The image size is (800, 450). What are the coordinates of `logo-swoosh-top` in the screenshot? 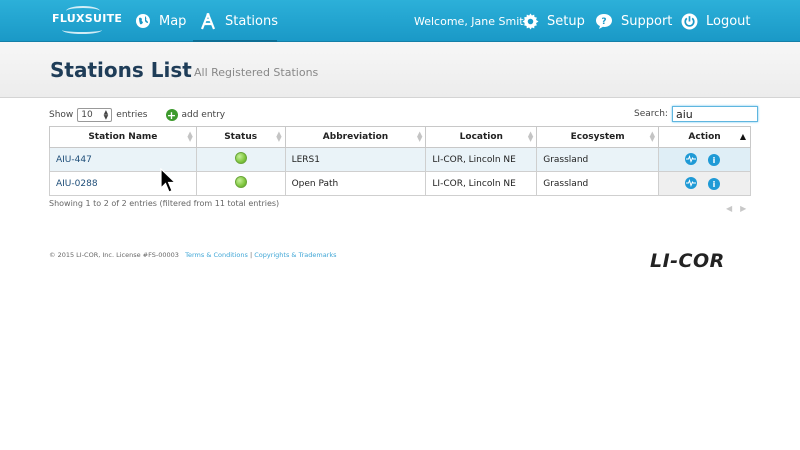 It's located at (83, 11).